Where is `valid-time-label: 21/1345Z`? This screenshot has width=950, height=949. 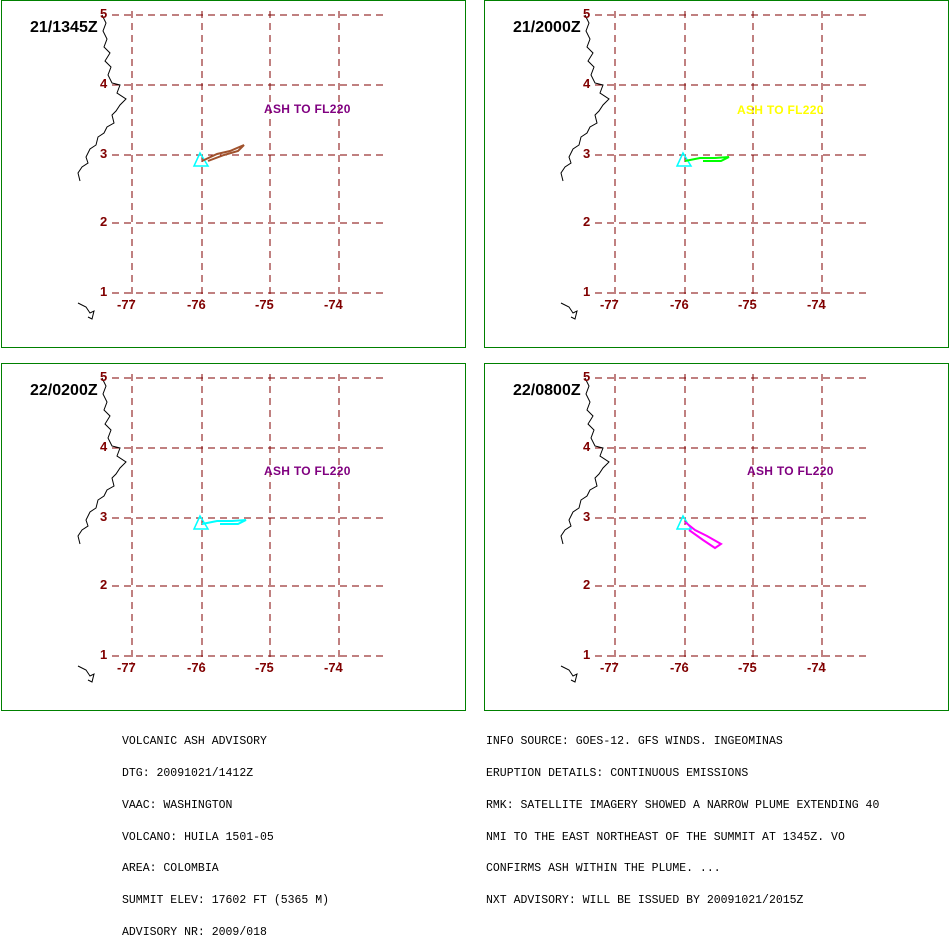
valid-time-label: 21/1345Z is located at coordinates (64, 27).